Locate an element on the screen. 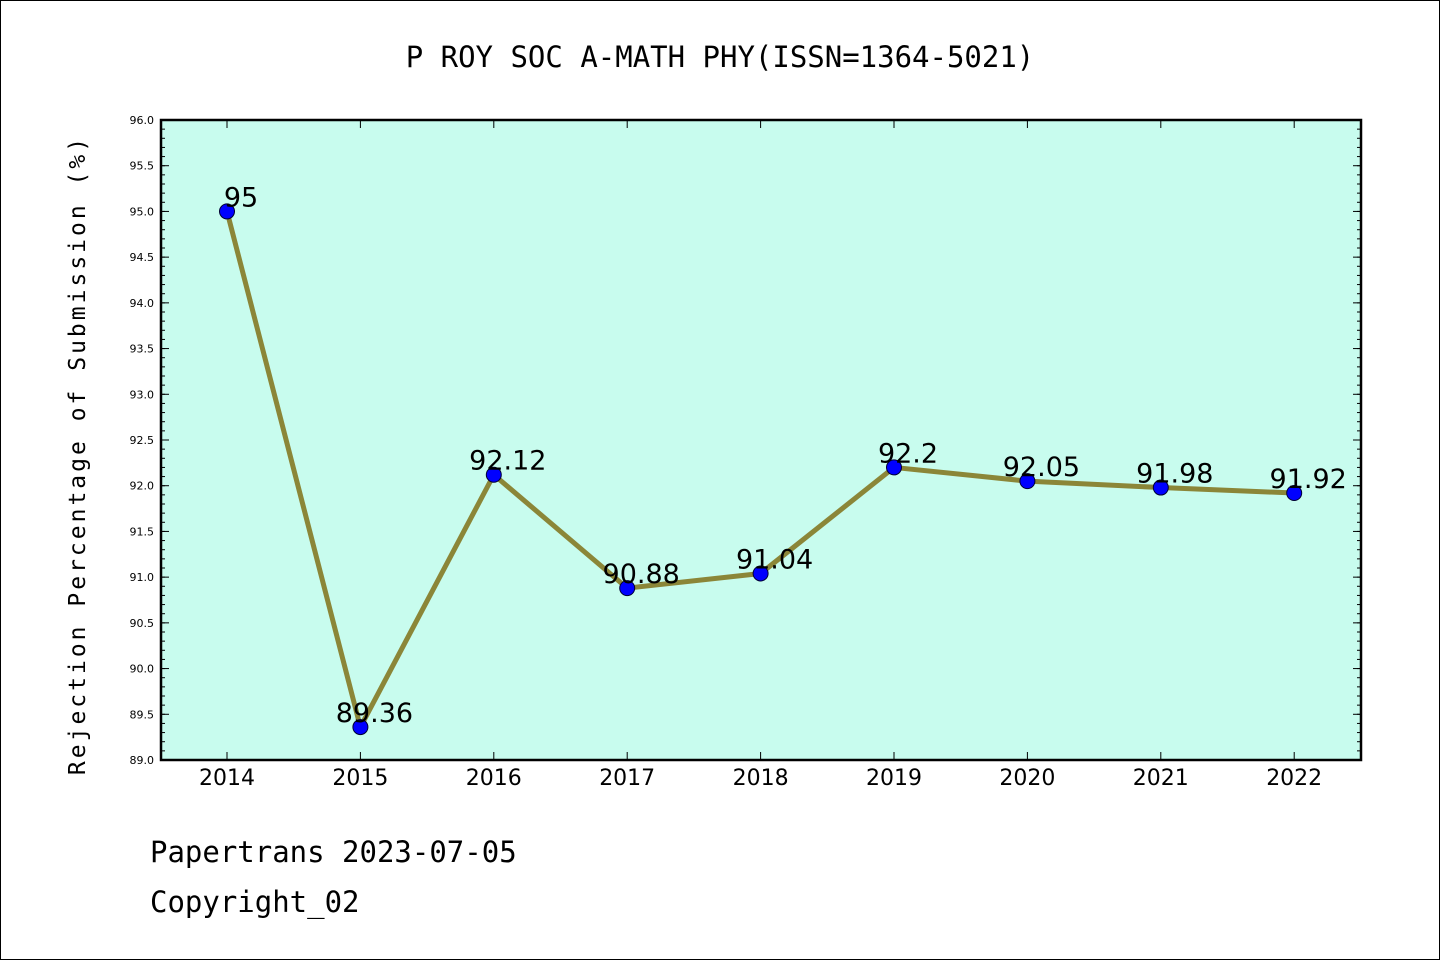 The image size is (1440, 960). footer-source: Papertrans 2023-07-05 is located at coordinates (333, 852).